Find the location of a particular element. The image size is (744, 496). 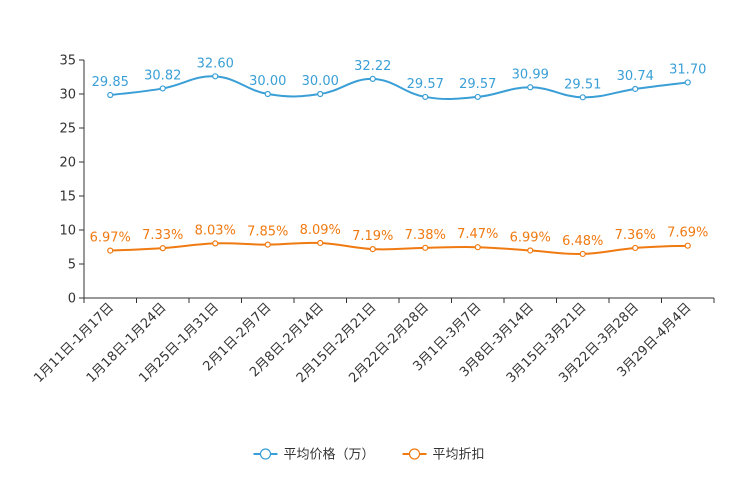

data-label: 6.99% is located at coordinates (530, 237).